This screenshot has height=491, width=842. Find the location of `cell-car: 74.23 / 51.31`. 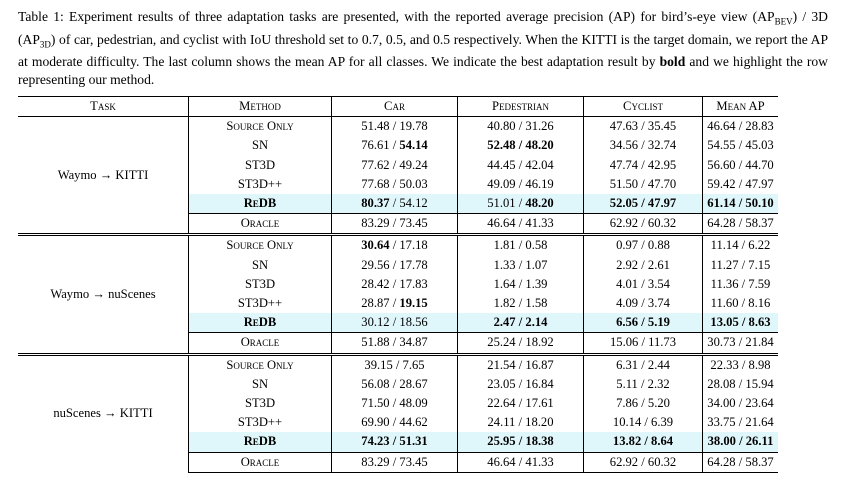

cell-car: 74.23 / 51.31 is located at coordinates (394, 442).